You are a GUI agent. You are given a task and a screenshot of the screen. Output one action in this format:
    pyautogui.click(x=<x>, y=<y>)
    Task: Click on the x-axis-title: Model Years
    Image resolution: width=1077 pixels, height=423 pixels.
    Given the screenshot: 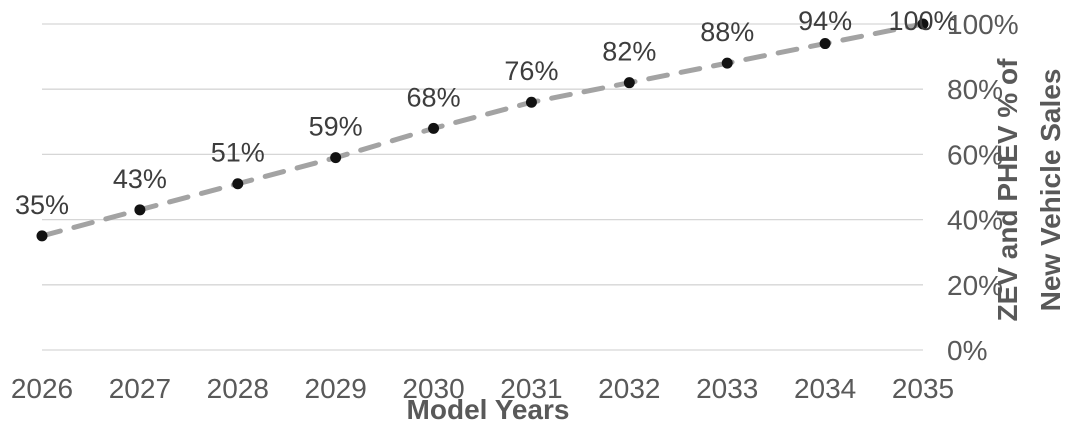 What is the action you would take?
    pyautogui.click(x=488, y=408)
    